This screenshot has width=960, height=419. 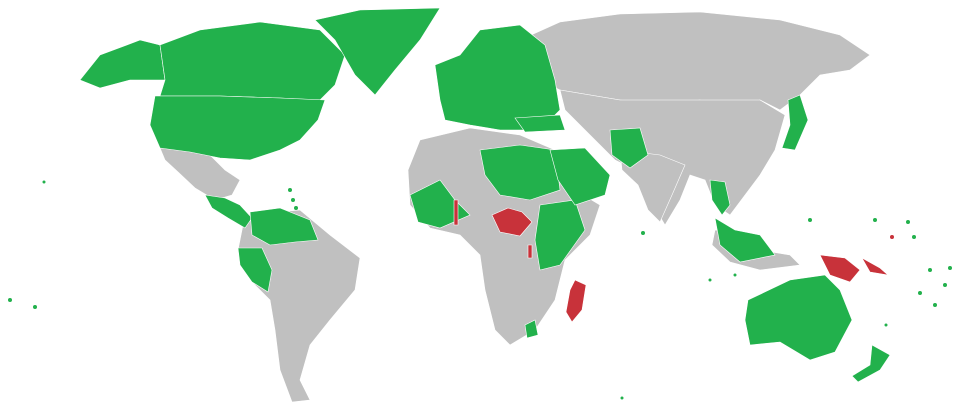 I want to click on new-zealand, so click(x=871, y=363).